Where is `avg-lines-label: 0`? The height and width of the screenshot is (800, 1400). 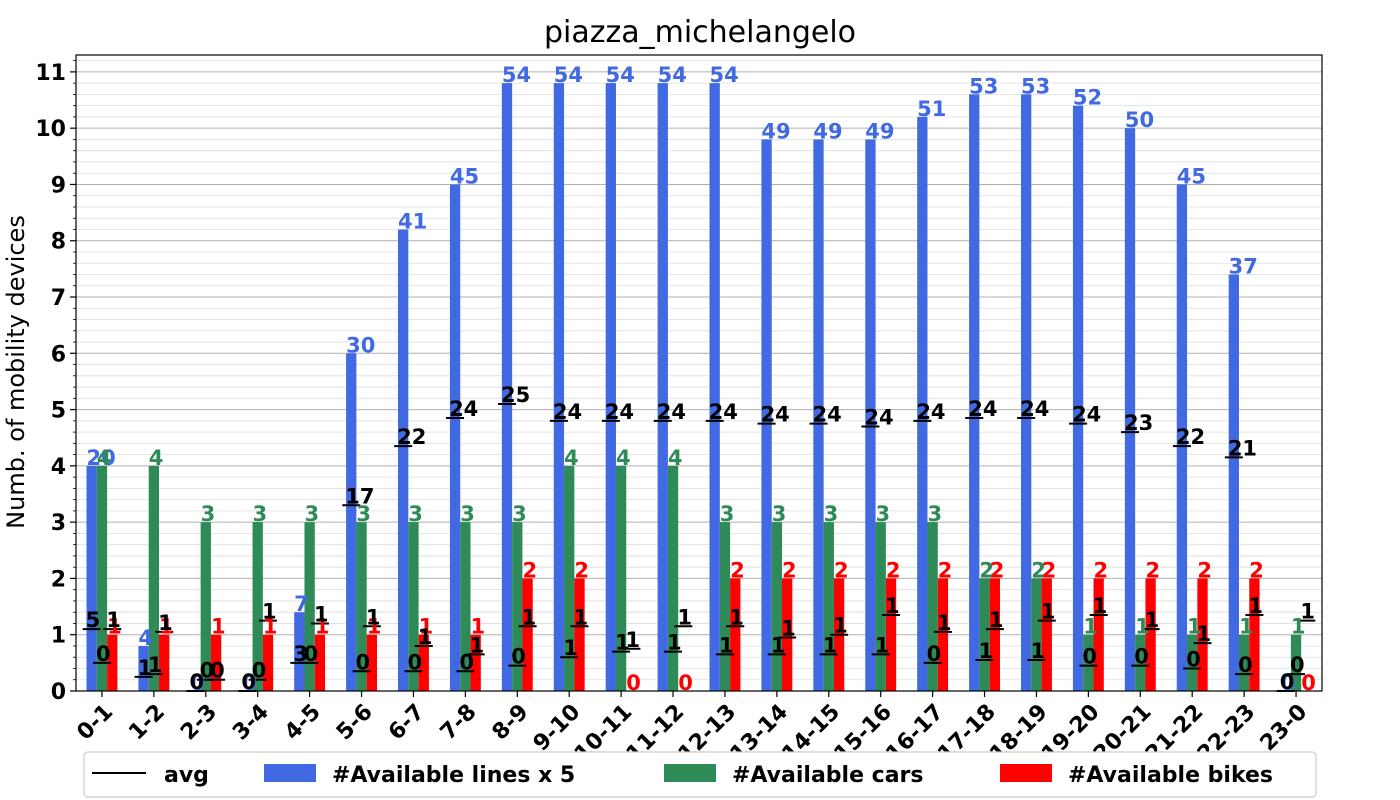
avg-lines-label: 0 is located at coordinates (1287, 682).